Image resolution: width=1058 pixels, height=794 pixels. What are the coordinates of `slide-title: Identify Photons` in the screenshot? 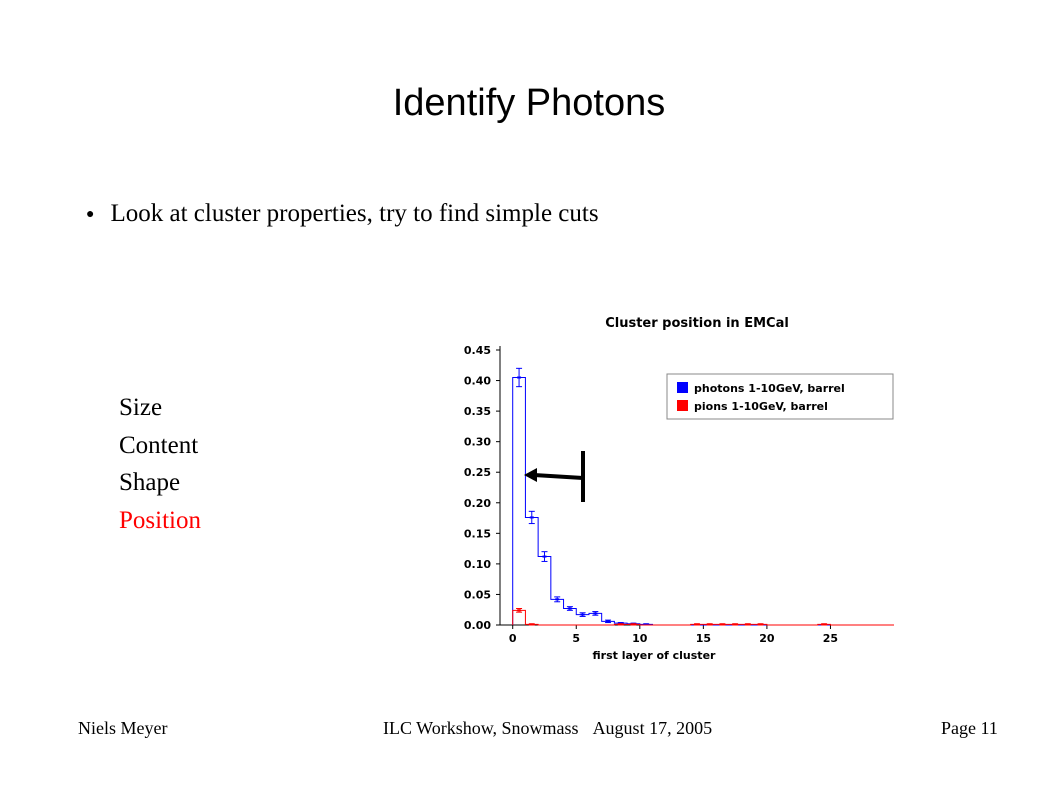 It's located at (529, 103).